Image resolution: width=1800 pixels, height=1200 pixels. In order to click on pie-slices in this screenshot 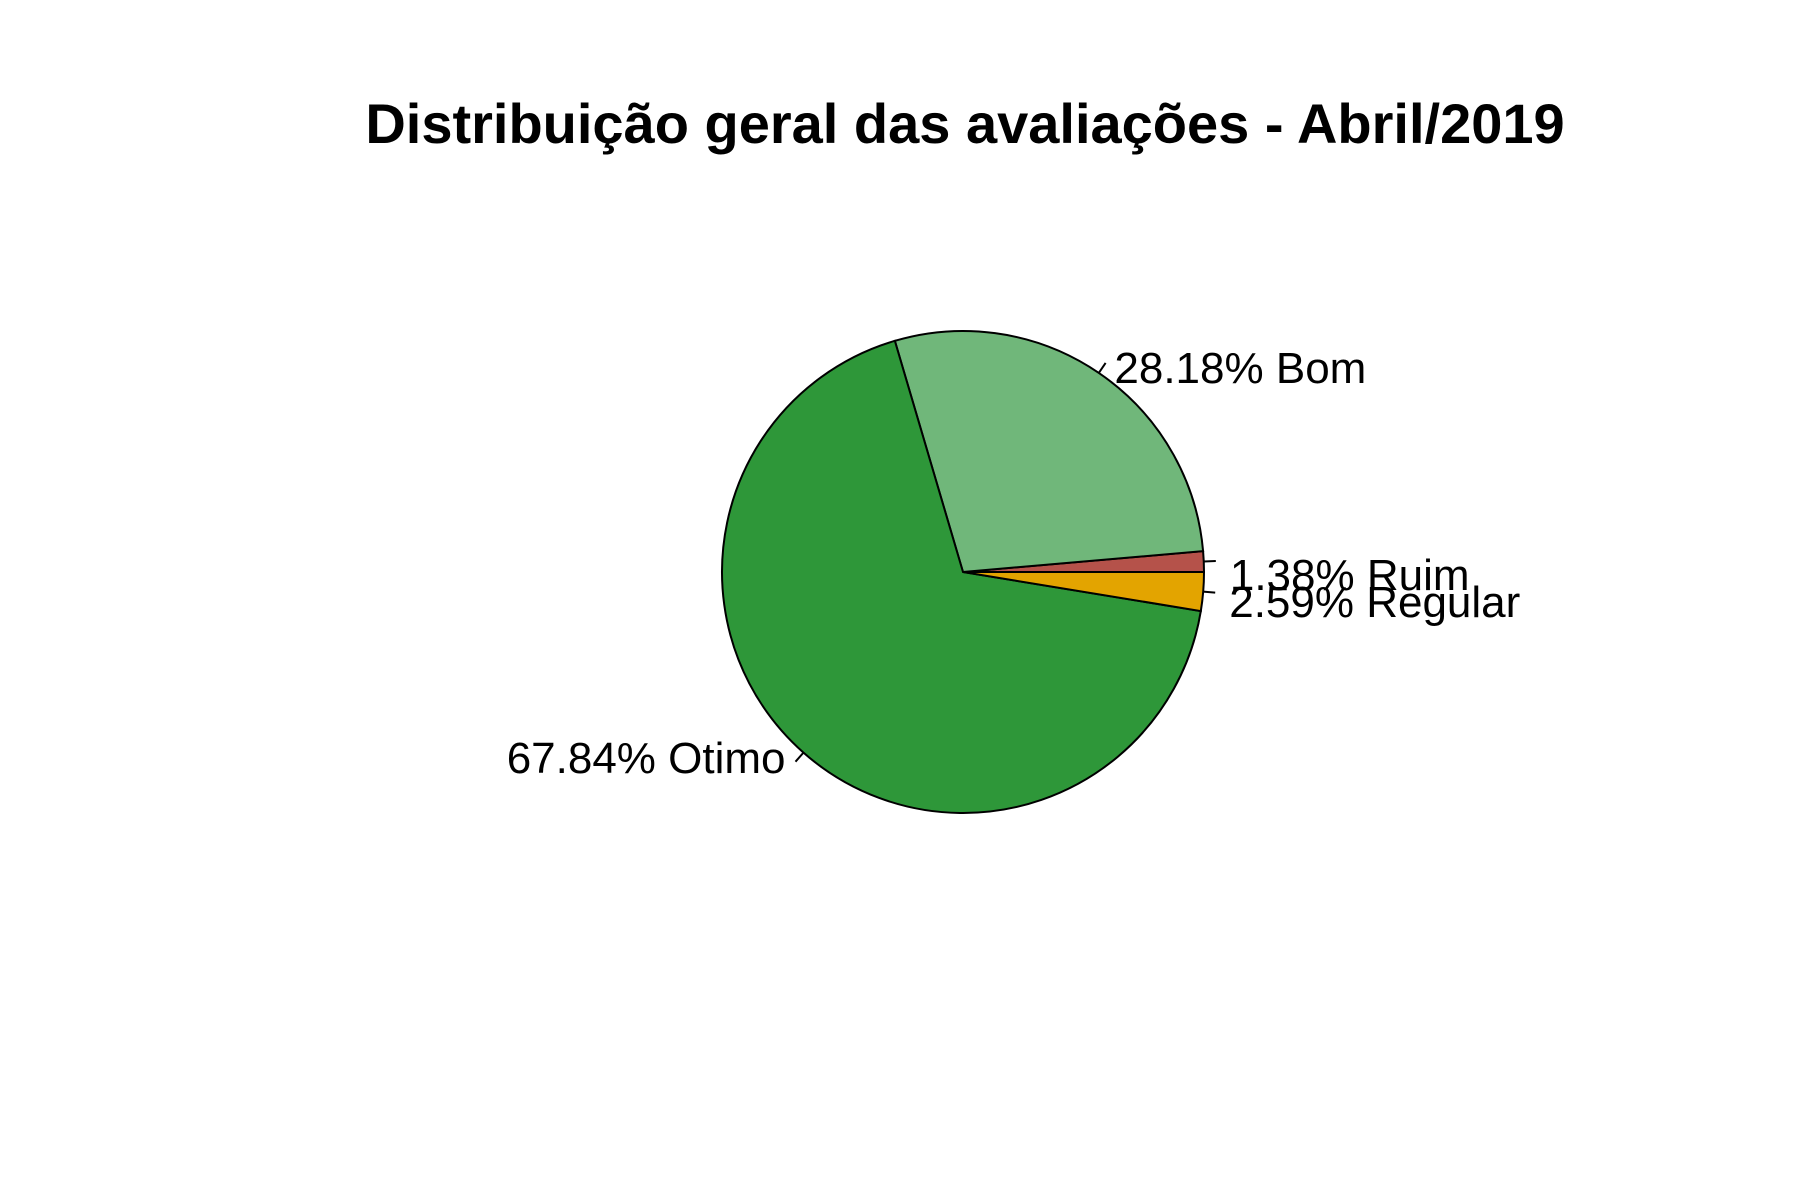, I will do `click(963, 572)`.